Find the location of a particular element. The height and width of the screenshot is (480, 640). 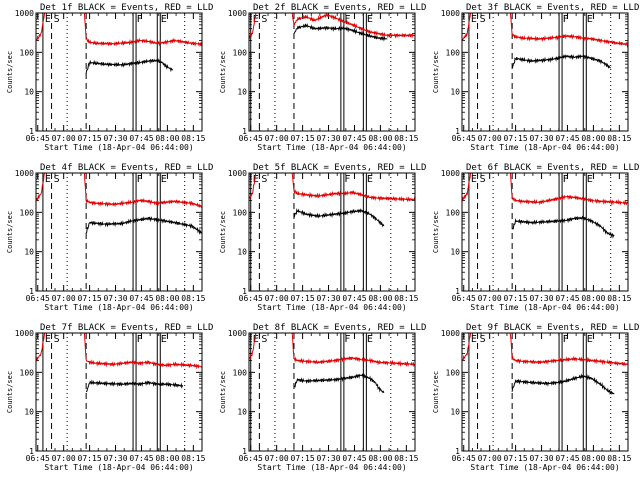

panel-title: Det 1f BLACK = Events, RED = LLD is located at coordinates (126, 8).